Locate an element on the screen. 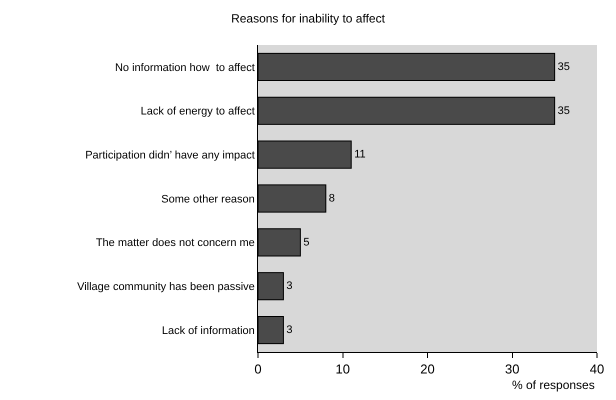 This screenshot has width=616, height=400. y-tick-label: Some other reason is located at coordinates (208, 199).